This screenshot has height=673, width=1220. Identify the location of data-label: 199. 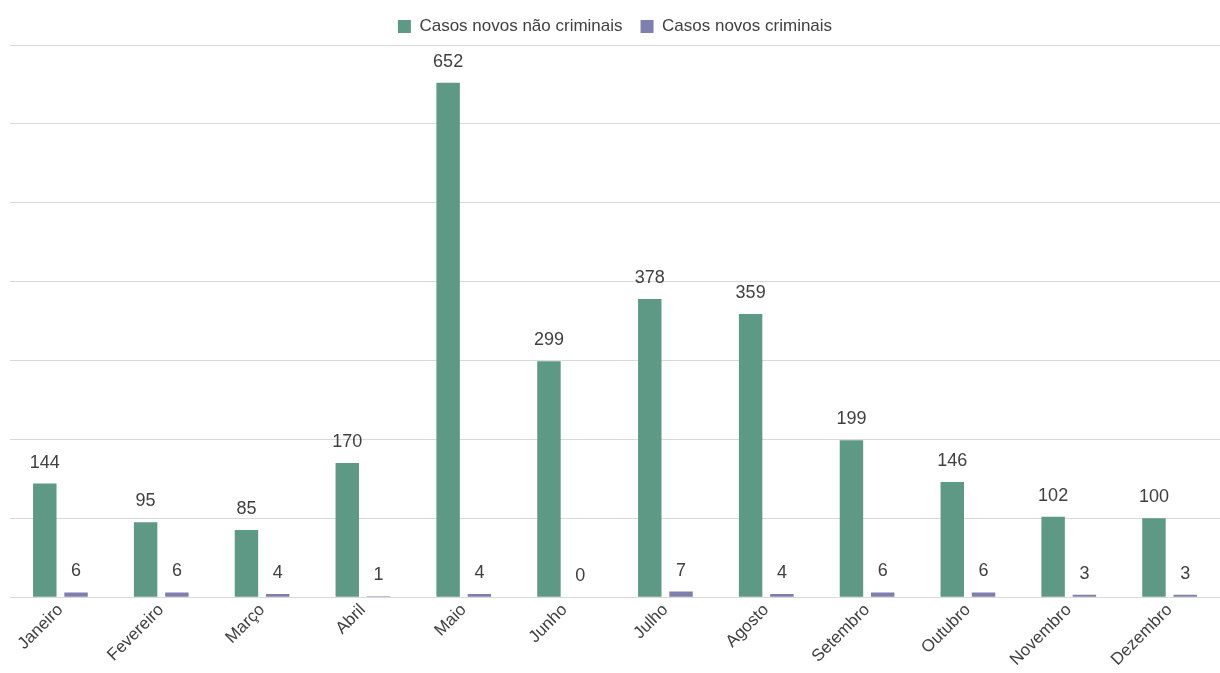
(851, 418).